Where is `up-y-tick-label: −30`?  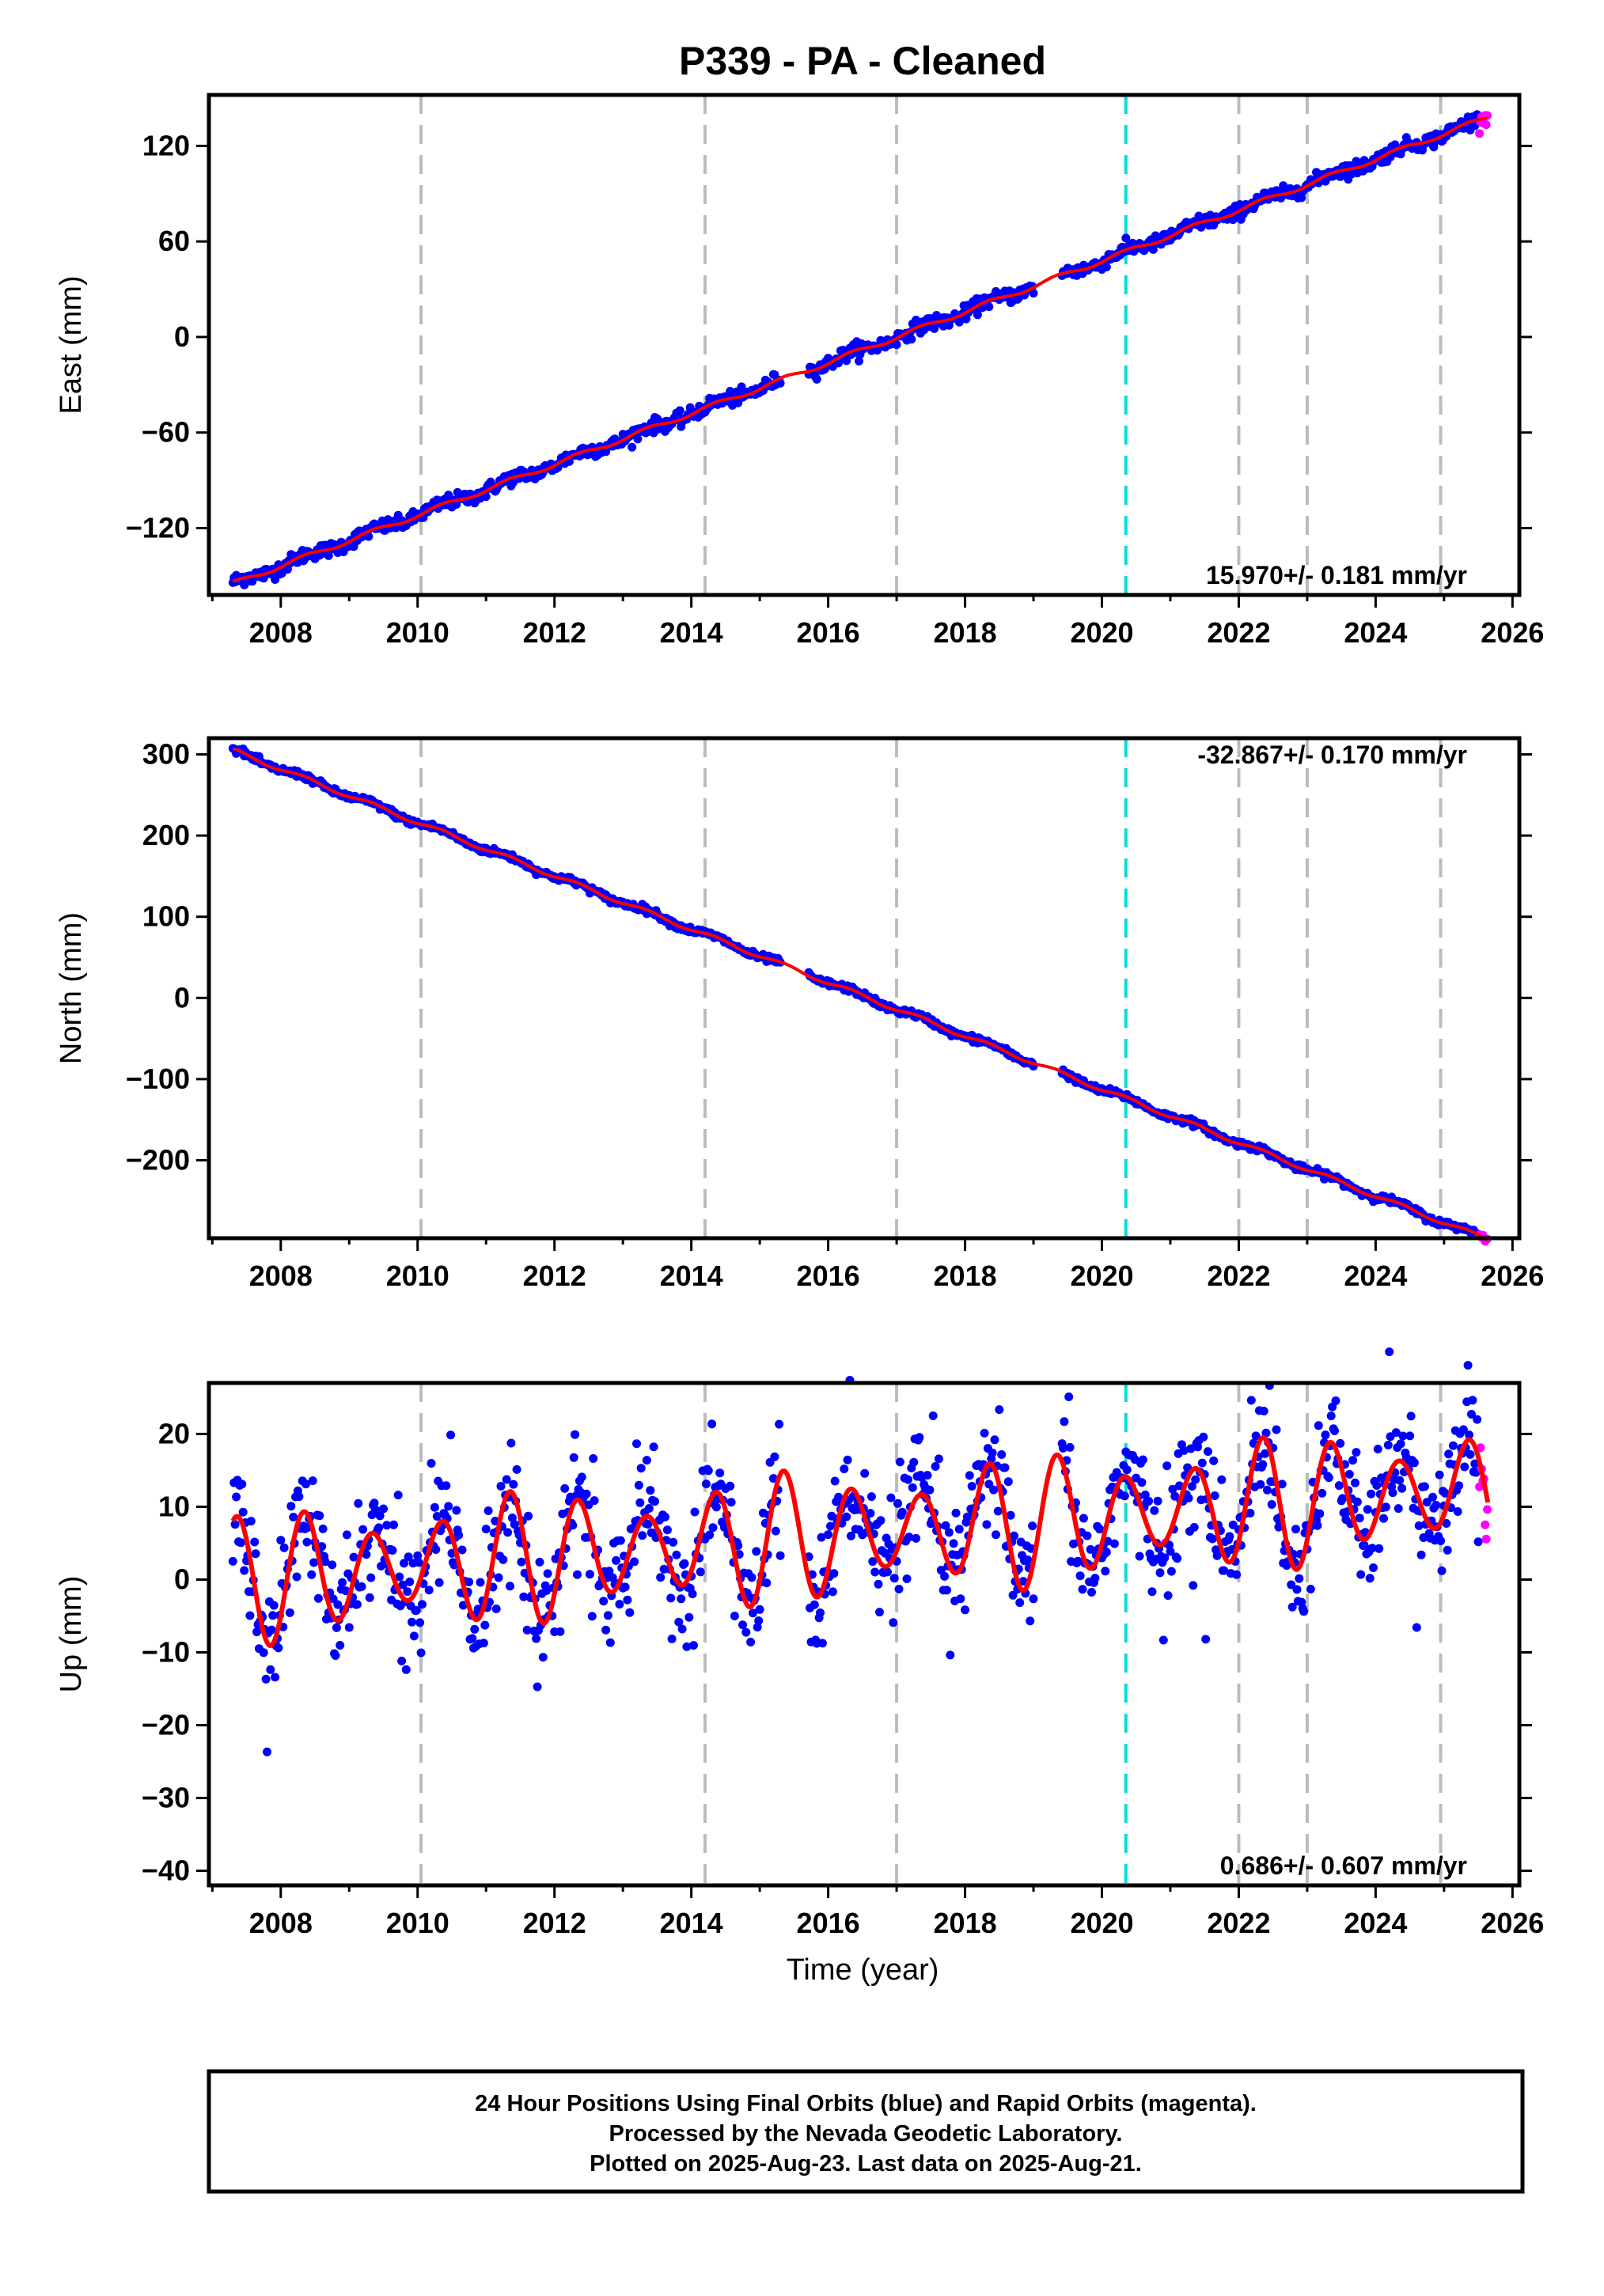
up-y-tick-label: −30 is located at coordinates (166, 1798).